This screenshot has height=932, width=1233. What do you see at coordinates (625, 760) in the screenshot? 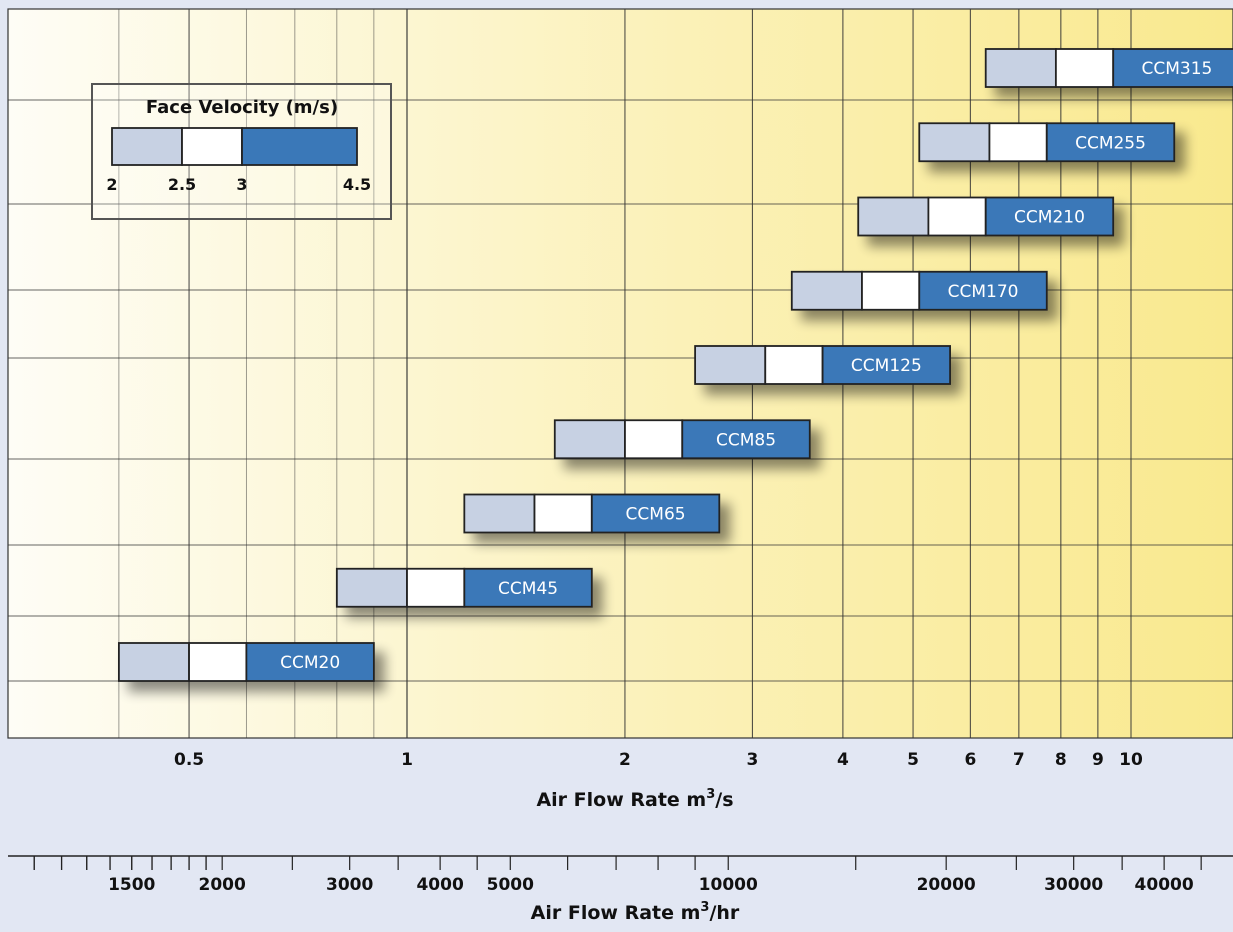
I see `x-tick-label: 2` at bounding box center [625, 760].